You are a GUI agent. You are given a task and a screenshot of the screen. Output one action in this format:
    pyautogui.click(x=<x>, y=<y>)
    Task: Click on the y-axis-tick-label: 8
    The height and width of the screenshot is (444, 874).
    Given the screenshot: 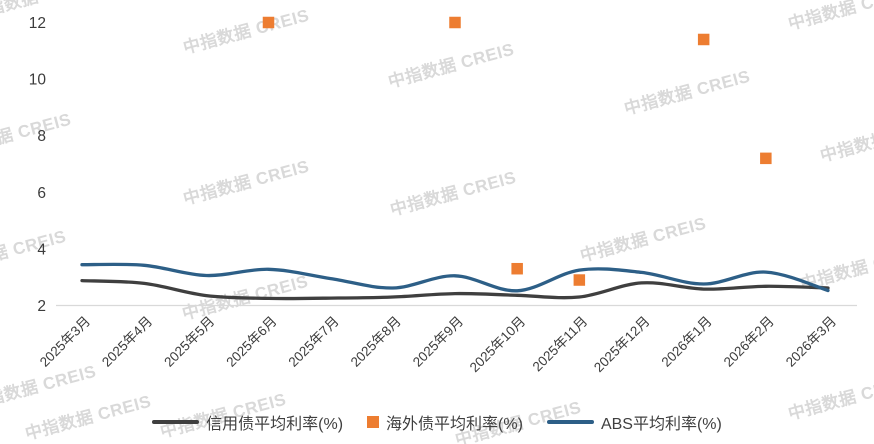 What is the action you would take?
    pyautogui.click(x=41, y=136)
    